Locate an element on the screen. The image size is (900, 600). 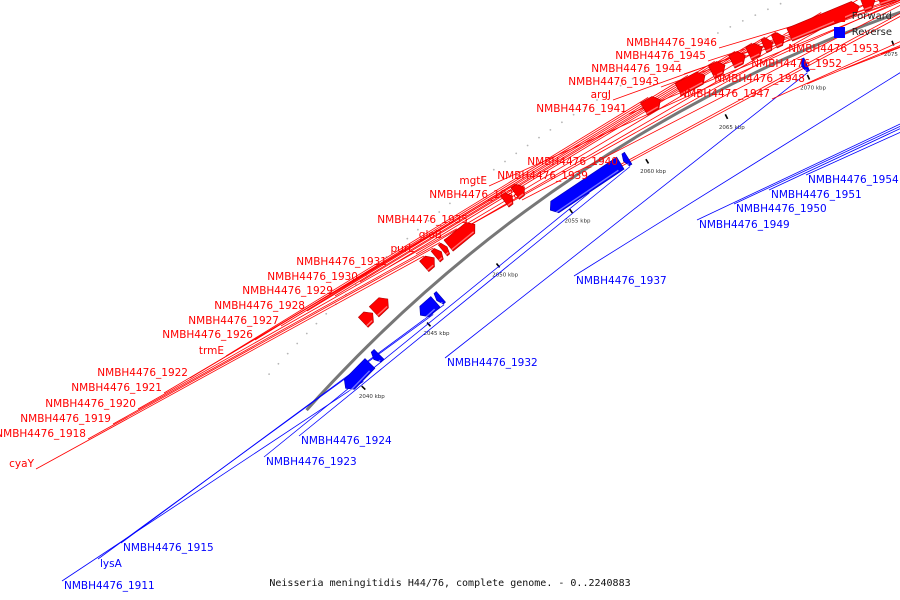
tick-label: 2060 kbp is located at coordinates (653, 172).